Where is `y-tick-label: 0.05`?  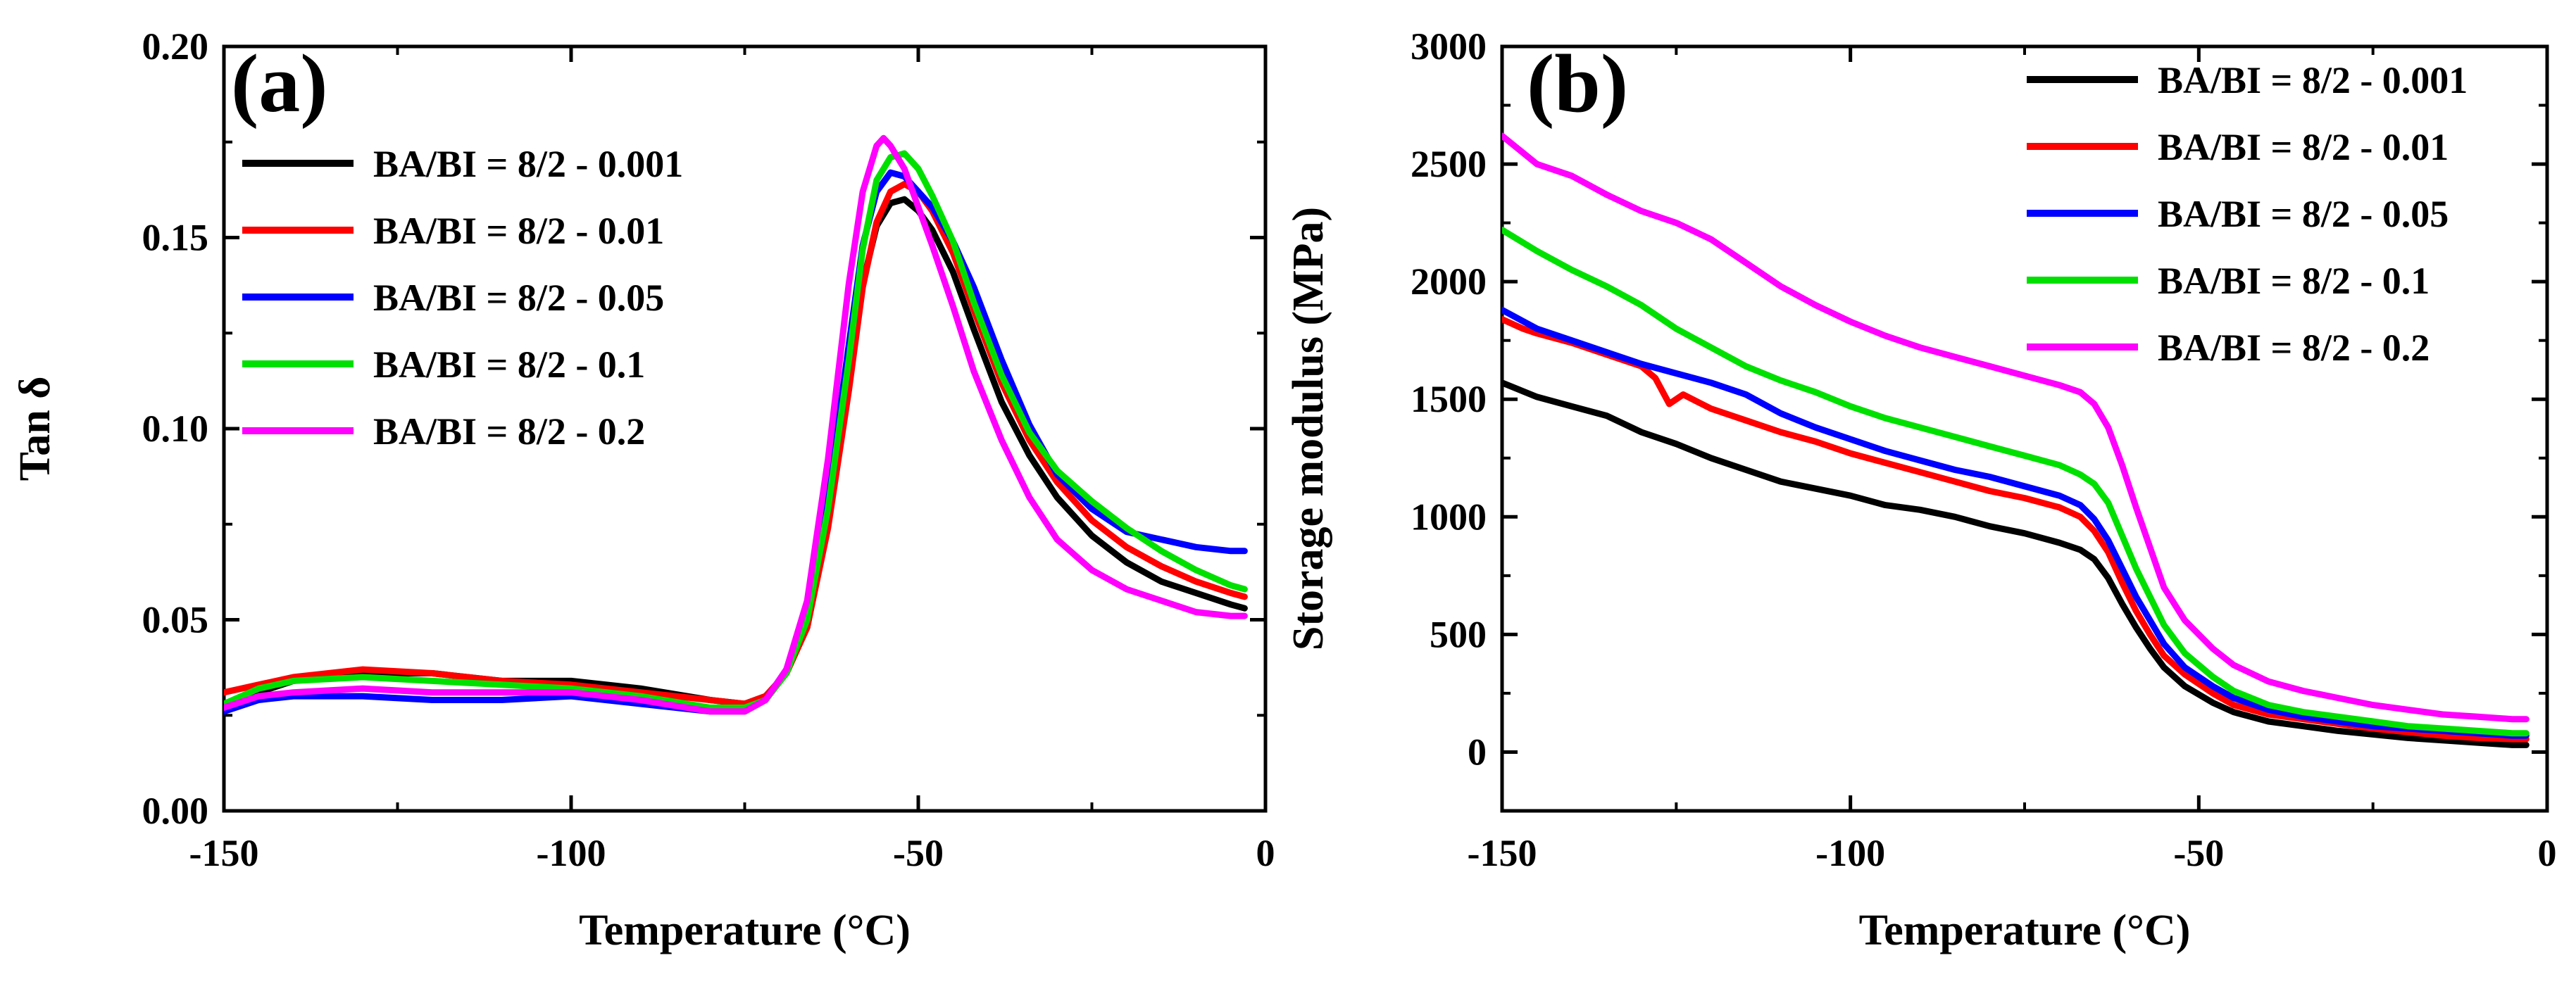
y-tick-label: 0.05 is located at coordinates (175, 620).